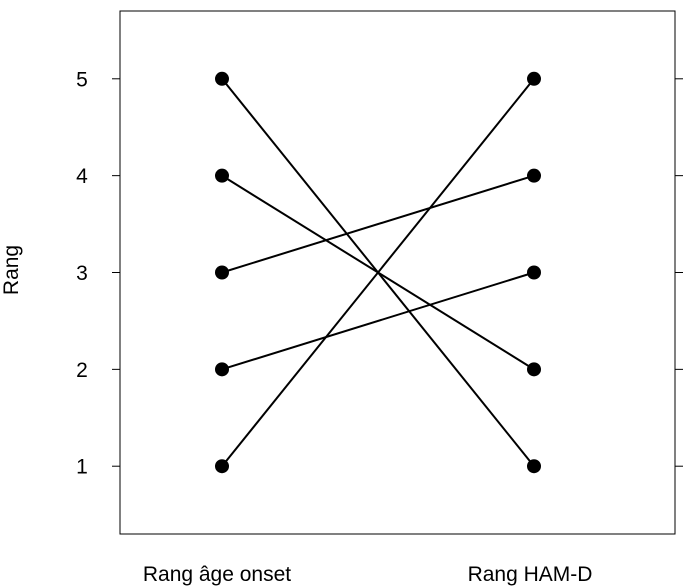 Image resolution: width=685 pixels, height=588 pixels. I want to click on left-tick-label: 3, so click(82, 273).